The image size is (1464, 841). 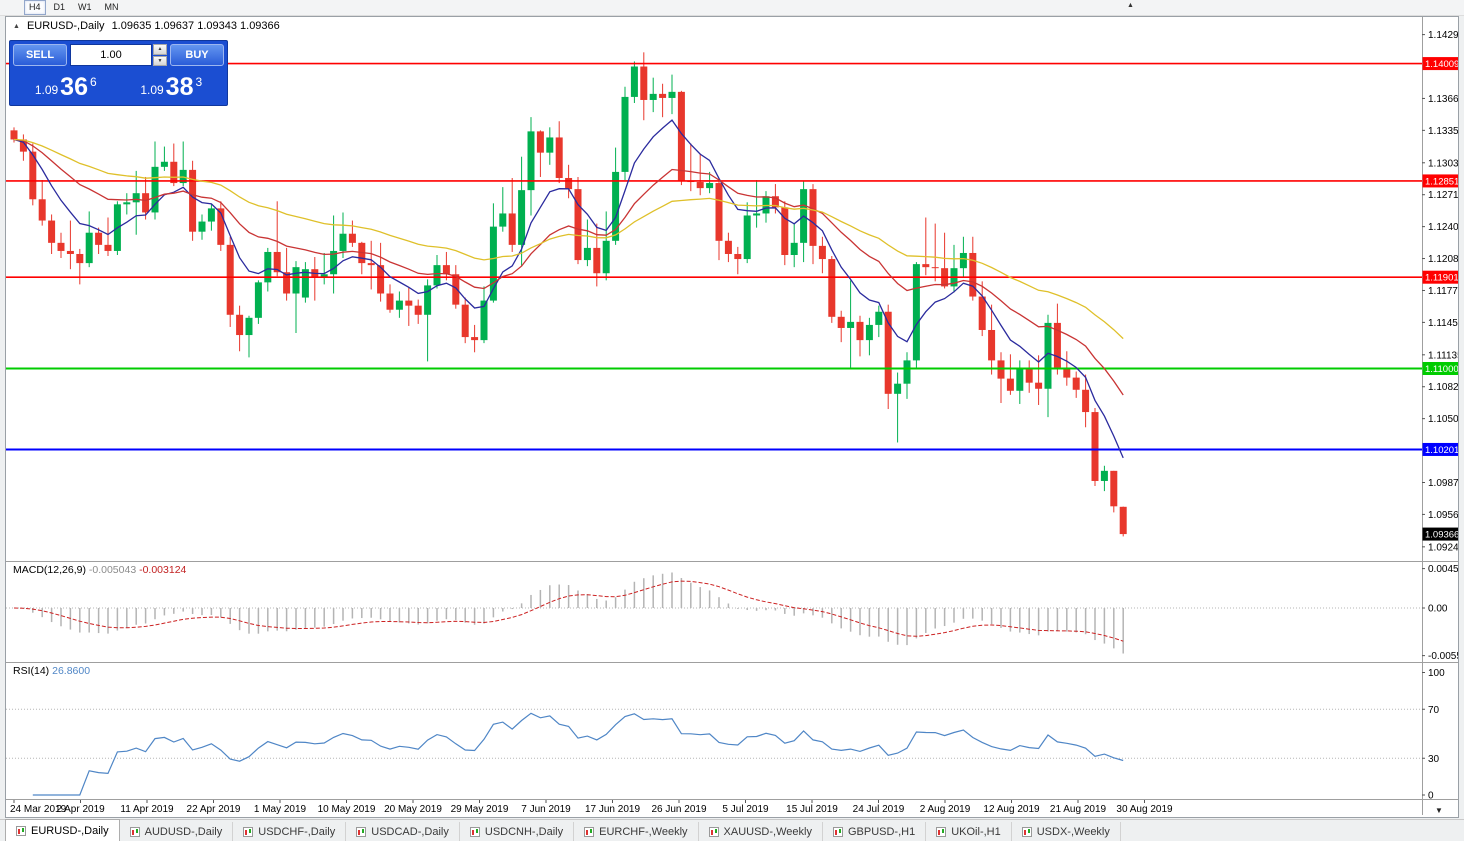 What do you see at coordinates (612, 809) in the screenshot?
I see `svg-text: 17 Jun 2019` at bounding box center [612, 809].